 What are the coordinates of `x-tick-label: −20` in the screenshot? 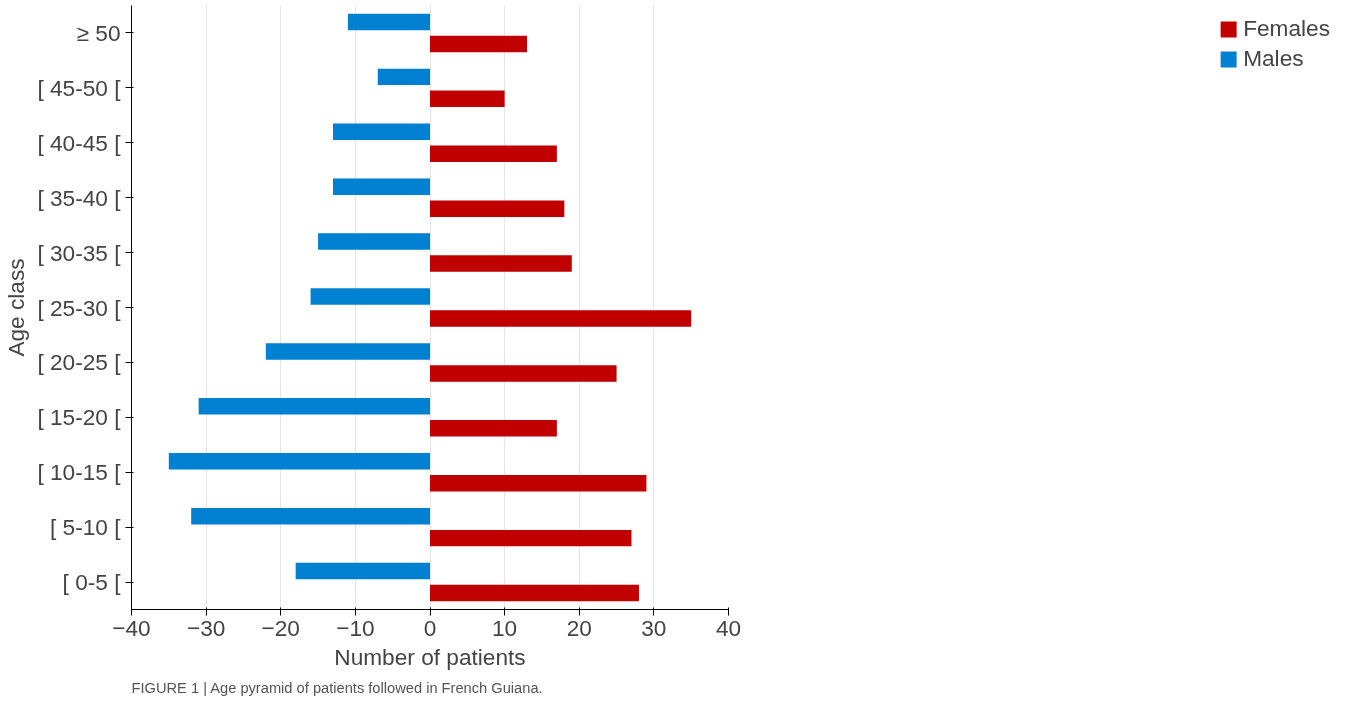 It's located at (280, 627).